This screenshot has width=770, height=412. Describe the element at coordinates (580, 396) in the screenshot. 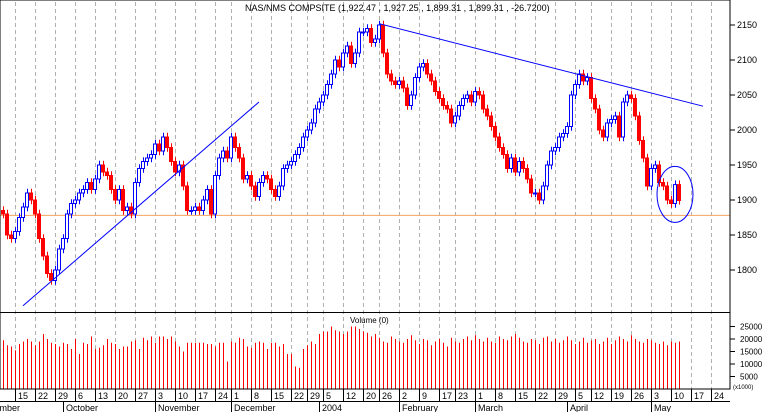

I see `x-tick-label: 5` at that location.